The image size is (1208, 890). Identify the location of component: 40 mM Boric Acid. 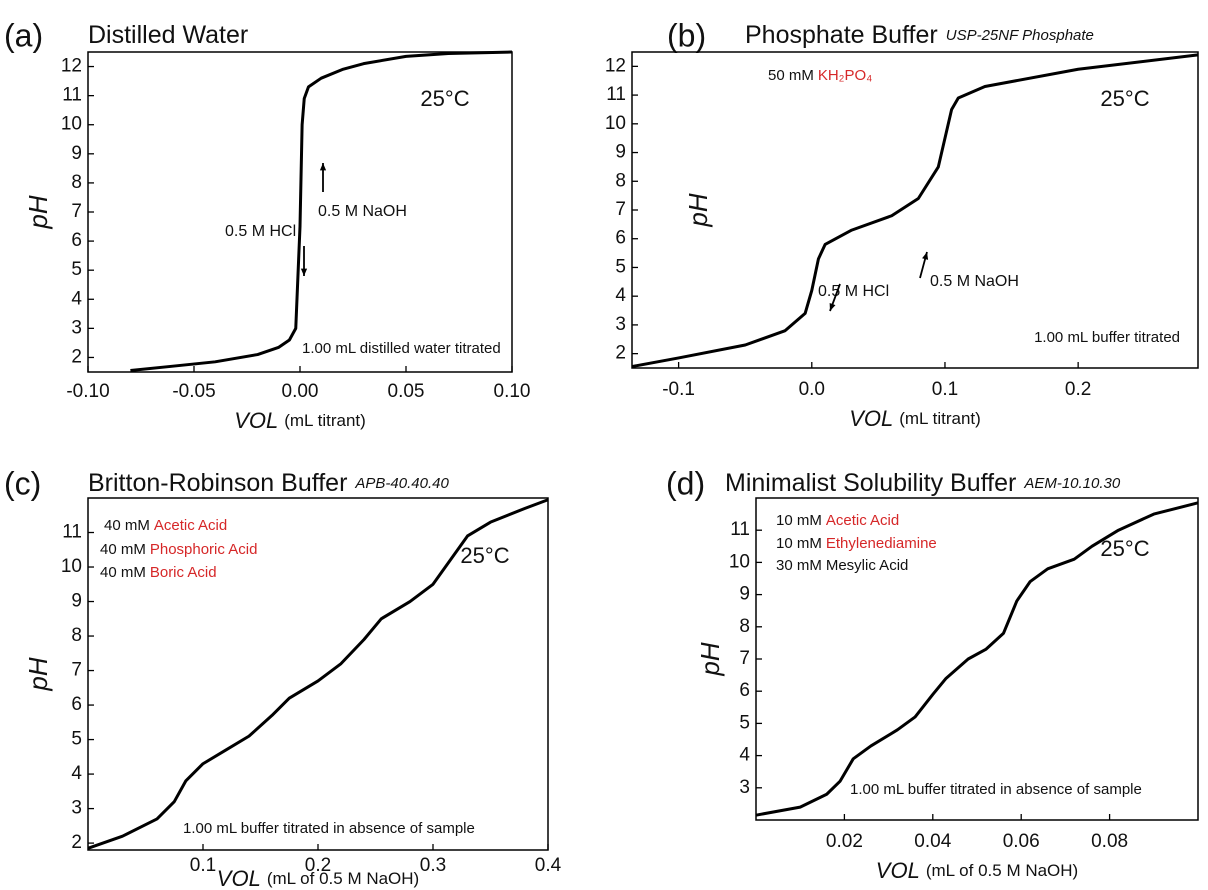
(158, 572).